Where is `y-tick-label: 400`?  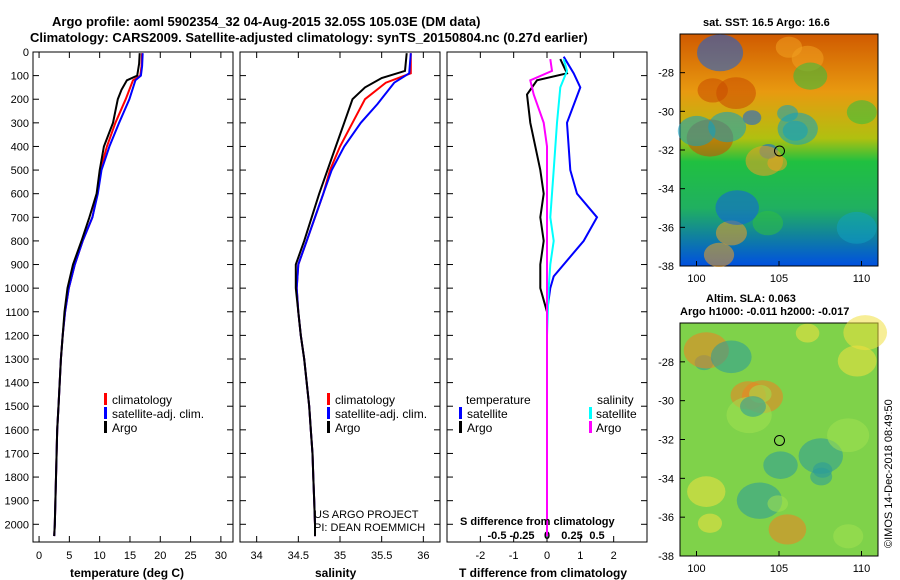 y-tick-label: 400 is located at coordinates (20, 147).